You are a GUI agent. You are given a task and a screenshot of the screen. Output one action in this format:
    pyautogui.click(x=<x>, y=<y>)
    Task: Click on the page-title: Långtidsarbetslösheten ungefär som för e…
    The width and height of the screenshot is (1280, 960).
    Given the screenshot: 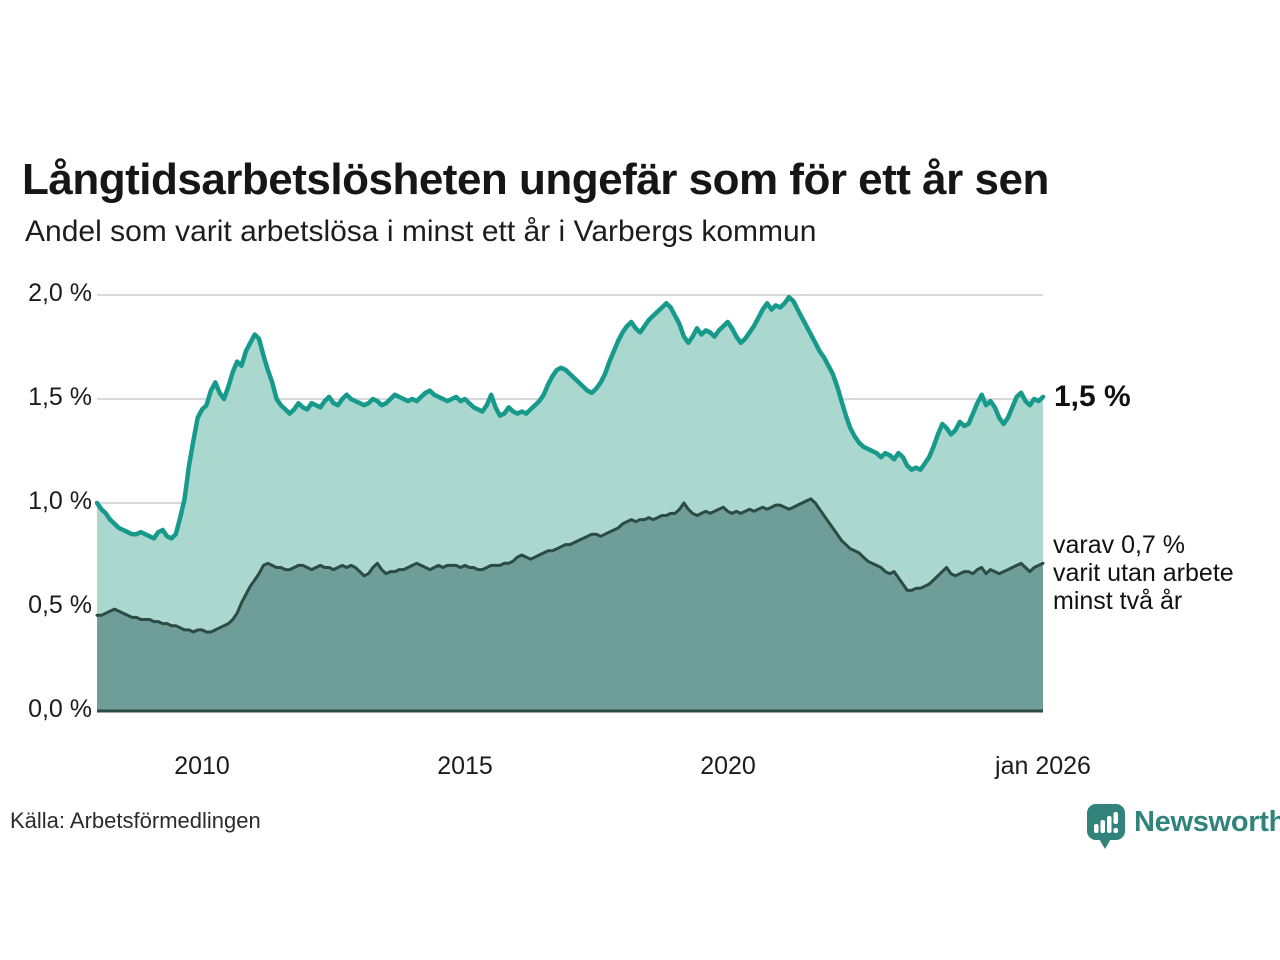 What is the action you would take?
    pyautogui.click(x=535, y=180)
    